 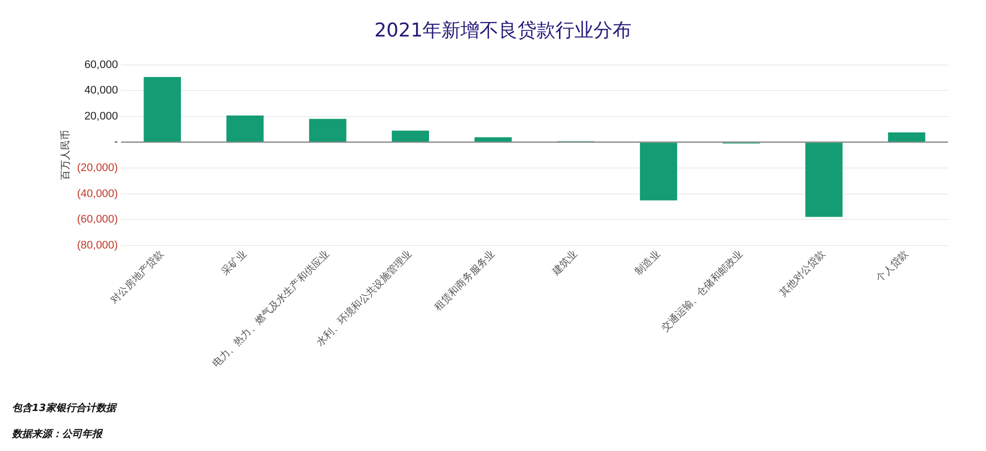 What do you see at coordinates (65, 408) in the screenshot?
I see `text: 包含13家银行合计数据` at bounding box center [65, 408].